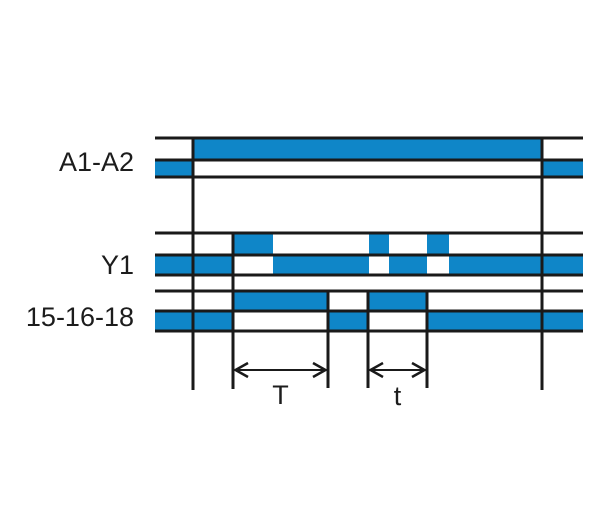  What do you see at coordinates (280, 395) in the screenshot?
I see `dimension-label-T: T` at bounding box center [280, 395].